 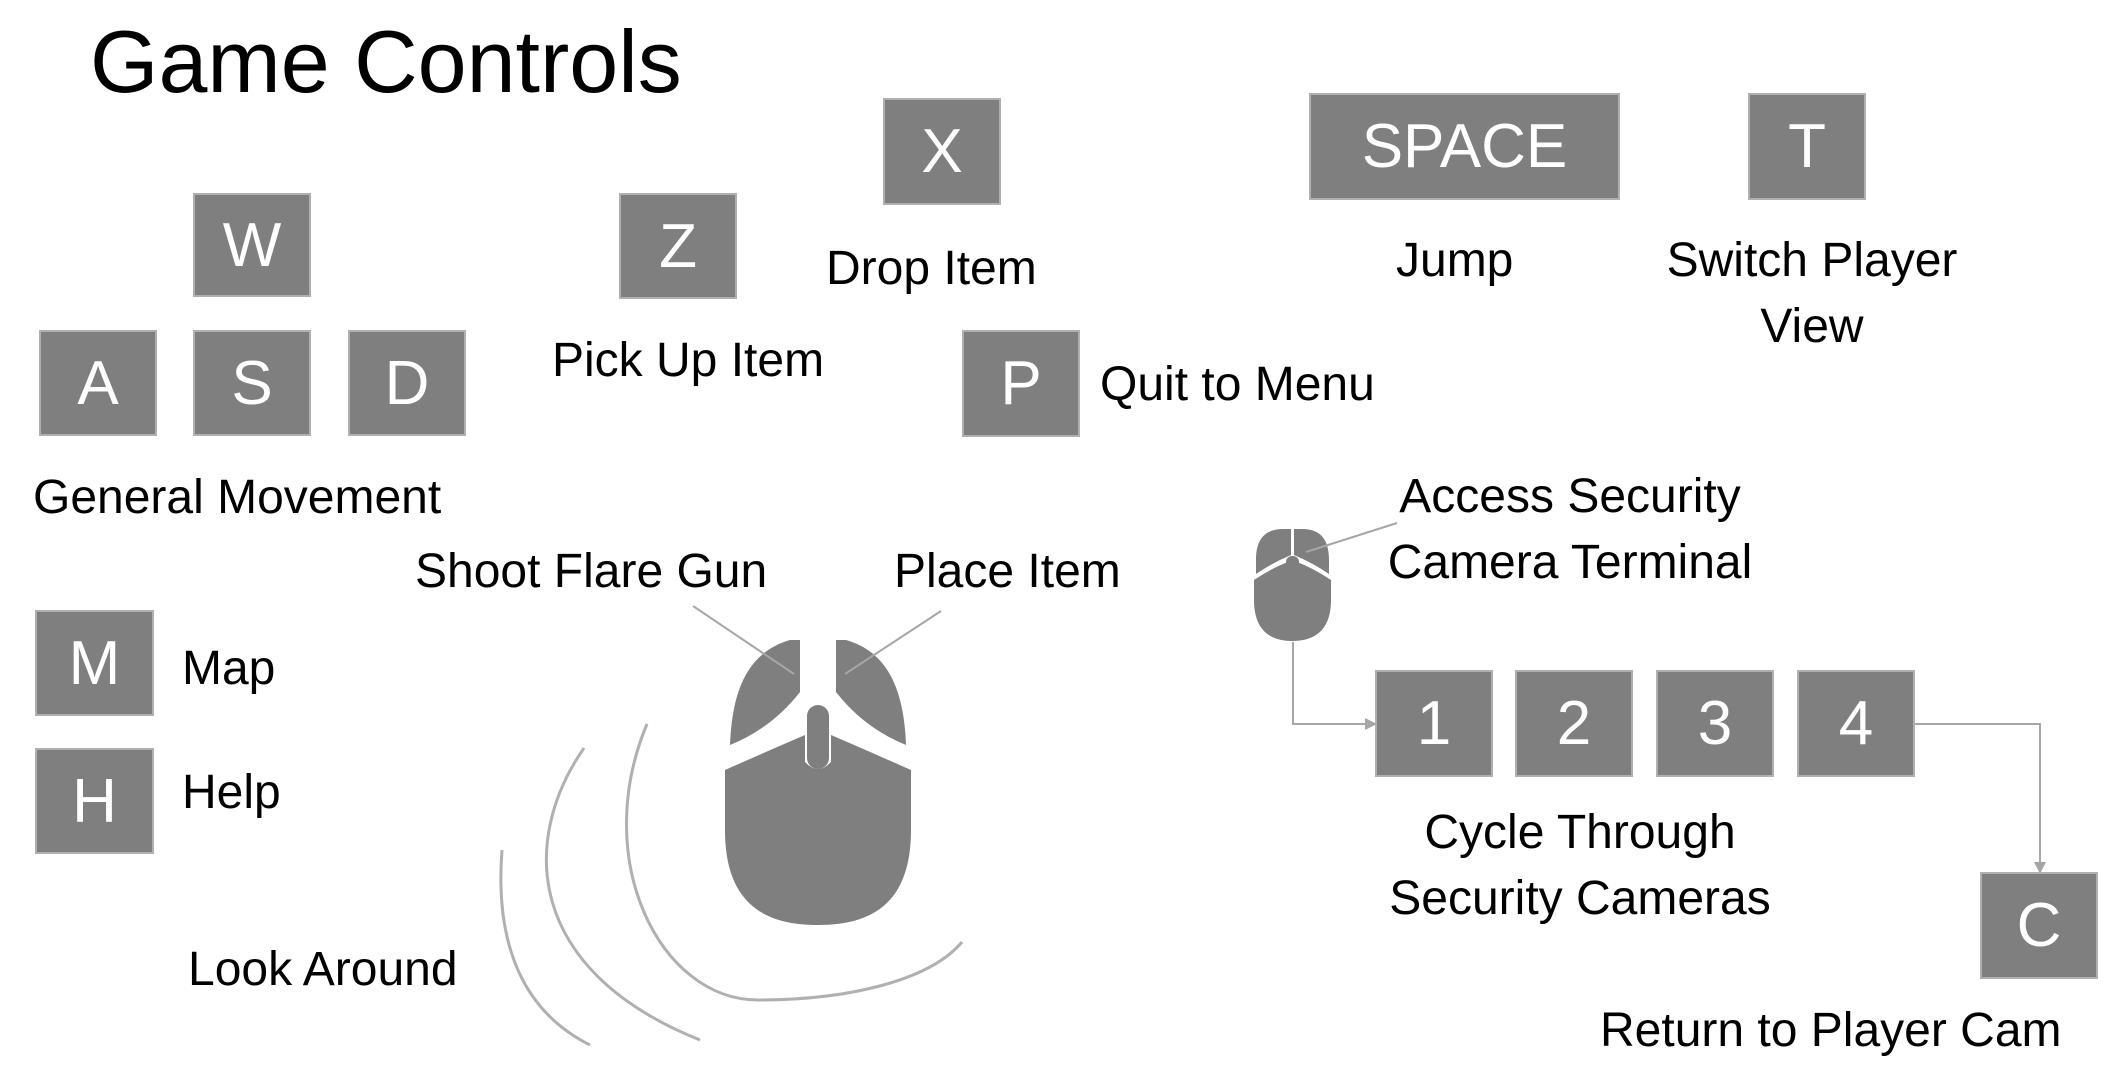 I want to click on key-space: SPACE, so click(x=1464, y=146).